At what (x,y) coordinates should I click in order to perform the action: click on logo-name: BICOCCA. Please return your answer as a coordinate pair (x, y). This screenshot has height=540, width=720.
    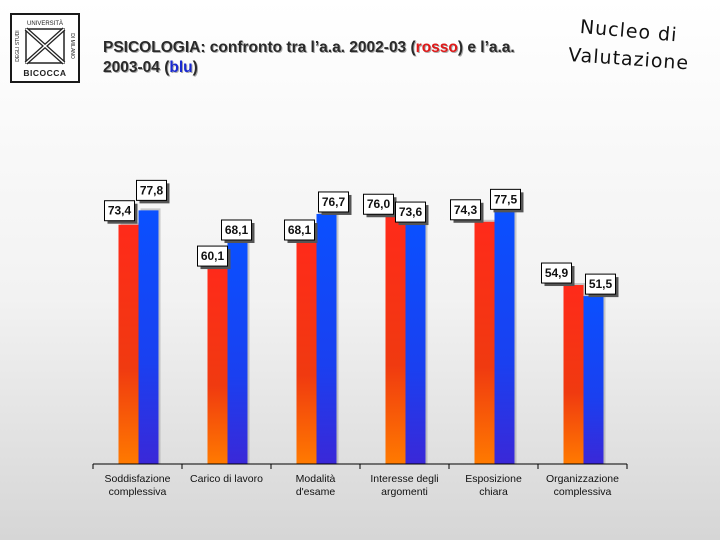
    Looking at the image, I should click on (44, 73).